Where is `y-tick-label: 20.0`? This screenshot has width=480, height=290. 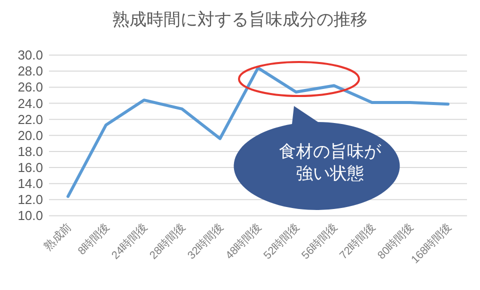
y-tick-label: 20.0 is located at coordinates (30, 135).